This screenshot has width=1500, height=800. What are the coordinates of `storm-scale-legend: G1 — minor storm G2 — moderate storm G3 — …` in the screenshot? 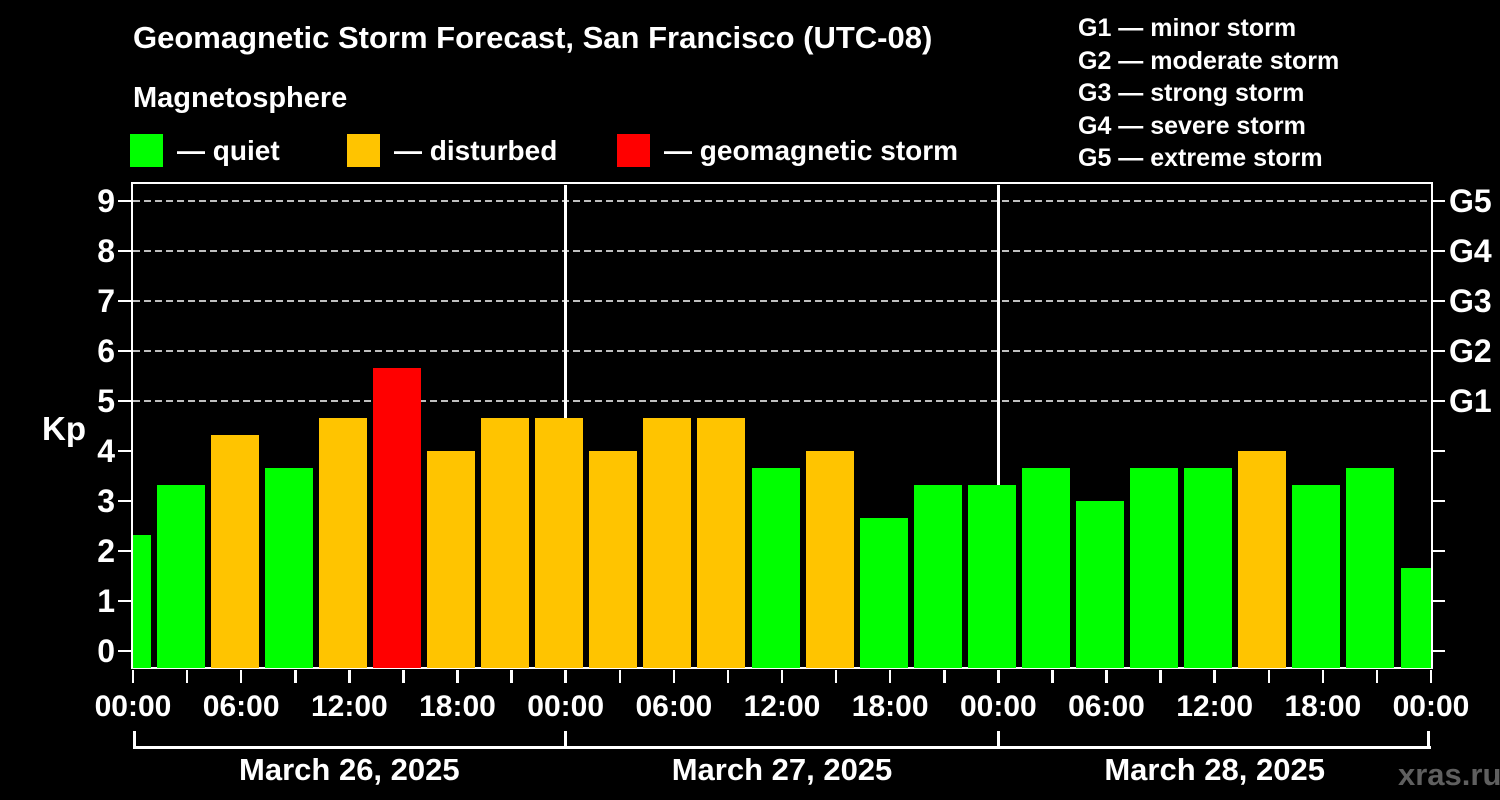 It's located at (1208, 93).